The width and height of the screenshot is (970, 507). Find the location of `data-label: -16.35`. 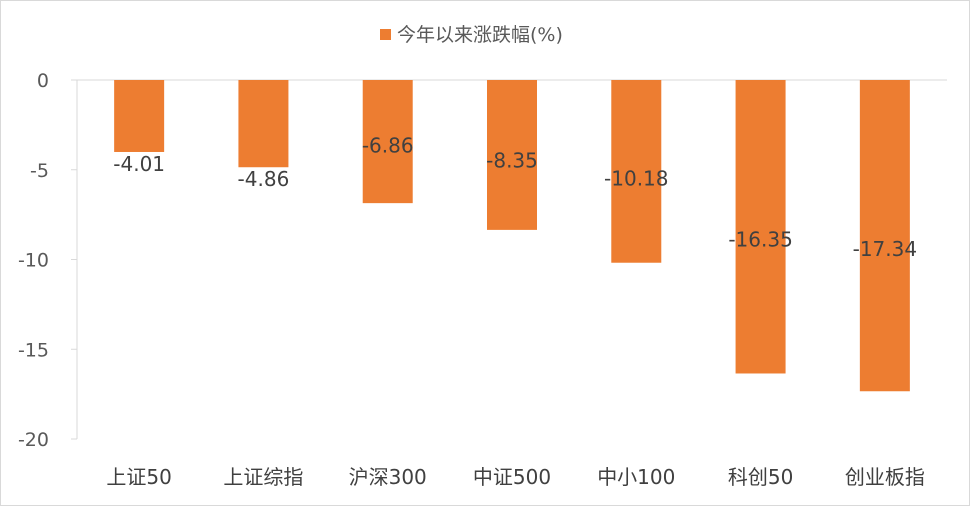

data-label: -16.35 is located at coordinates (760, 239).